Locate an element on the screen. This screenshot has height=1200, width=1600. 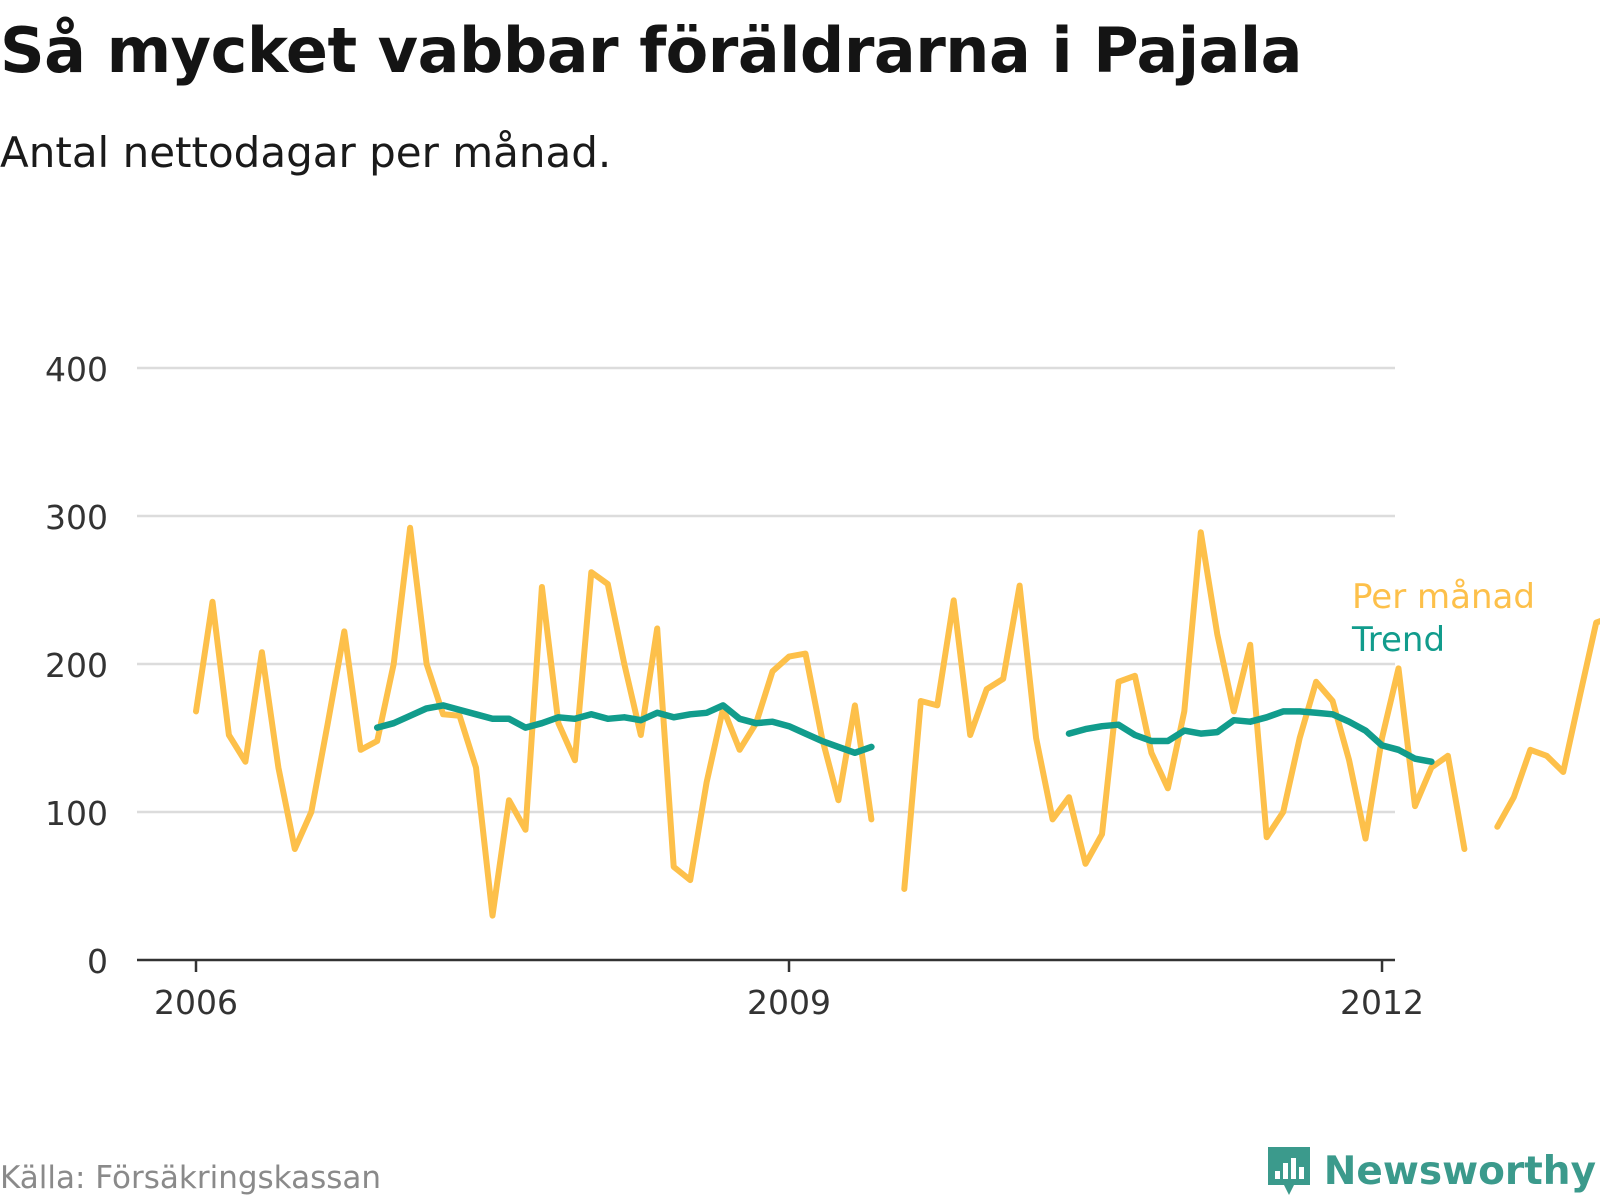
source-credit: Källa: Försäkringskassan is located at coordinates (191, 1178).